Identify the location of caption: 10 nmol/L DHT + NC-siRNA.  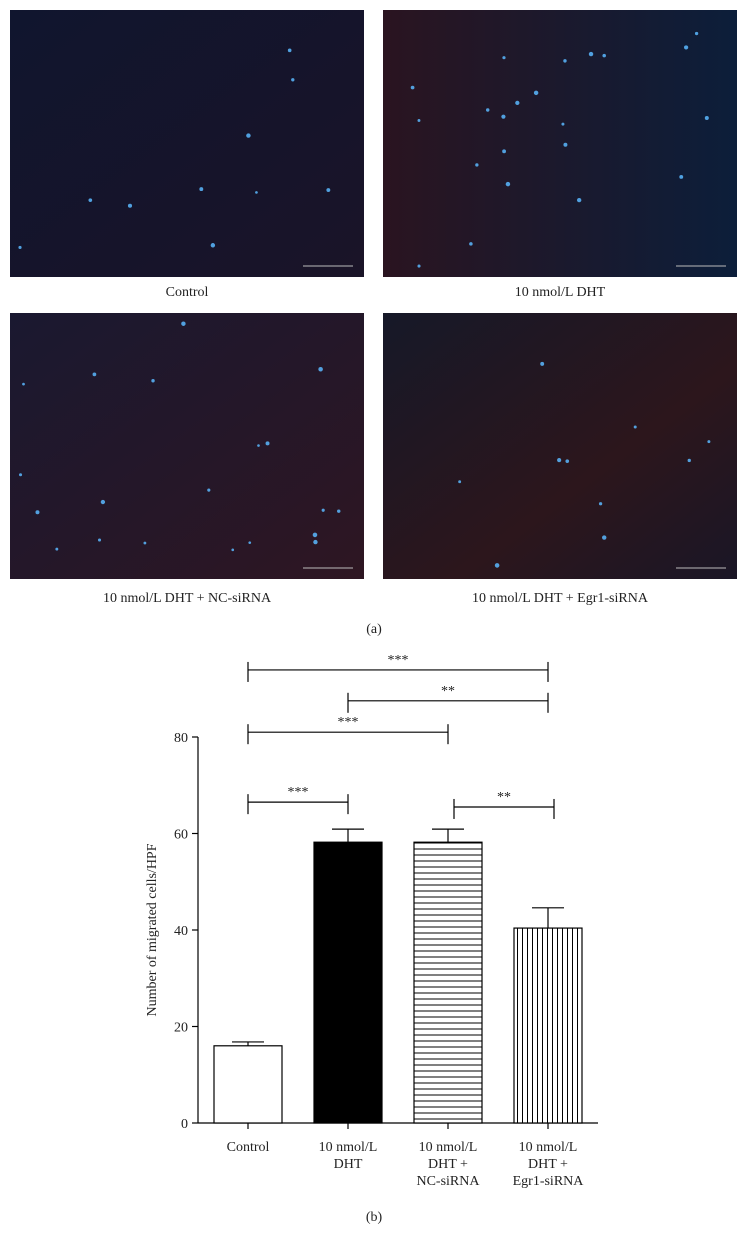
(187, 598).